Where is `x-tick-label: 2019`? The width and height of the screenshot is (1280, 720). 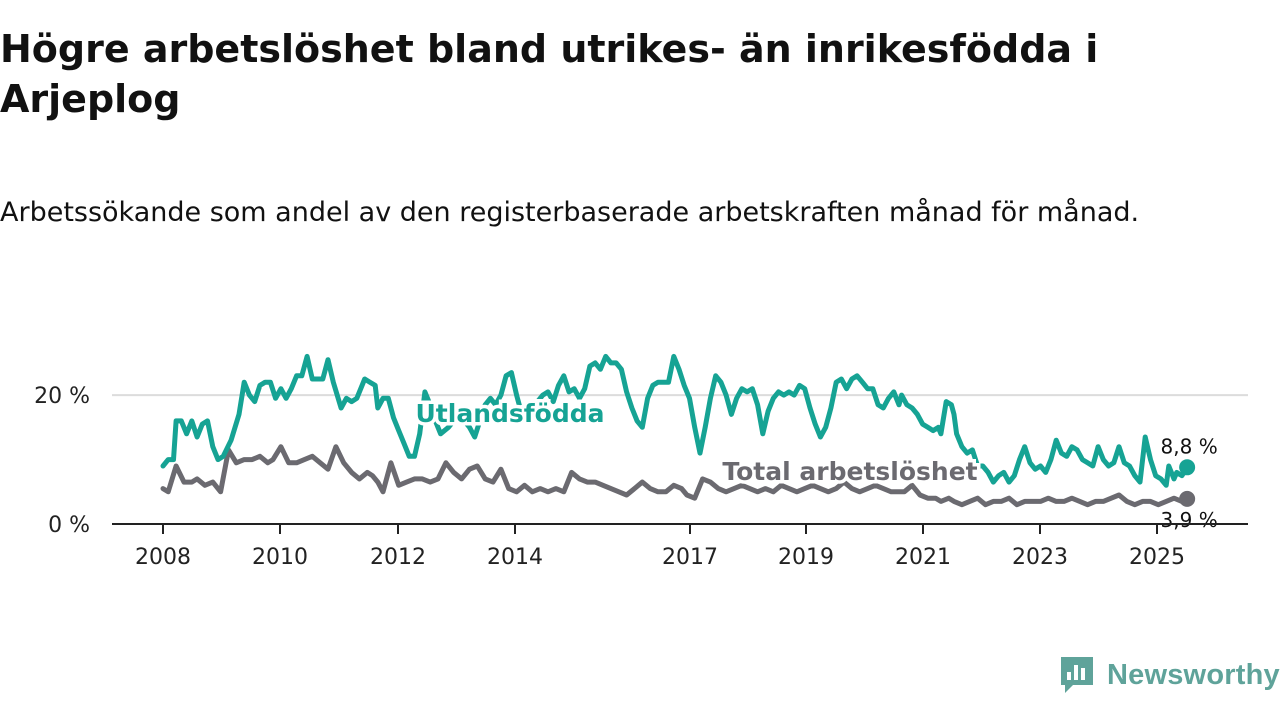 x-tick-label: 2019 is located at coordinates (806, 557).